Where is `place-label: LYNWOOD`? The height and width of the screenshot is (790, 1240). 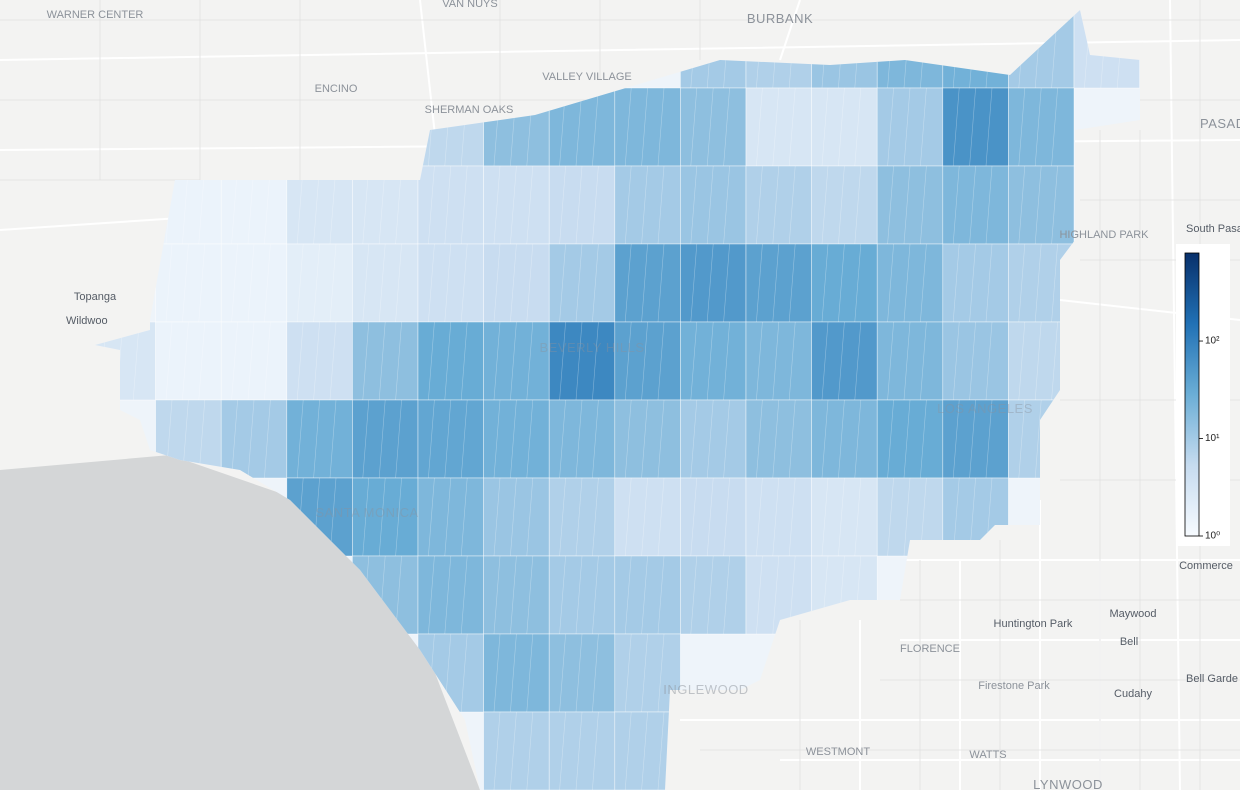 place-label: LYNWOOD is located at coordinates (1068, 783).